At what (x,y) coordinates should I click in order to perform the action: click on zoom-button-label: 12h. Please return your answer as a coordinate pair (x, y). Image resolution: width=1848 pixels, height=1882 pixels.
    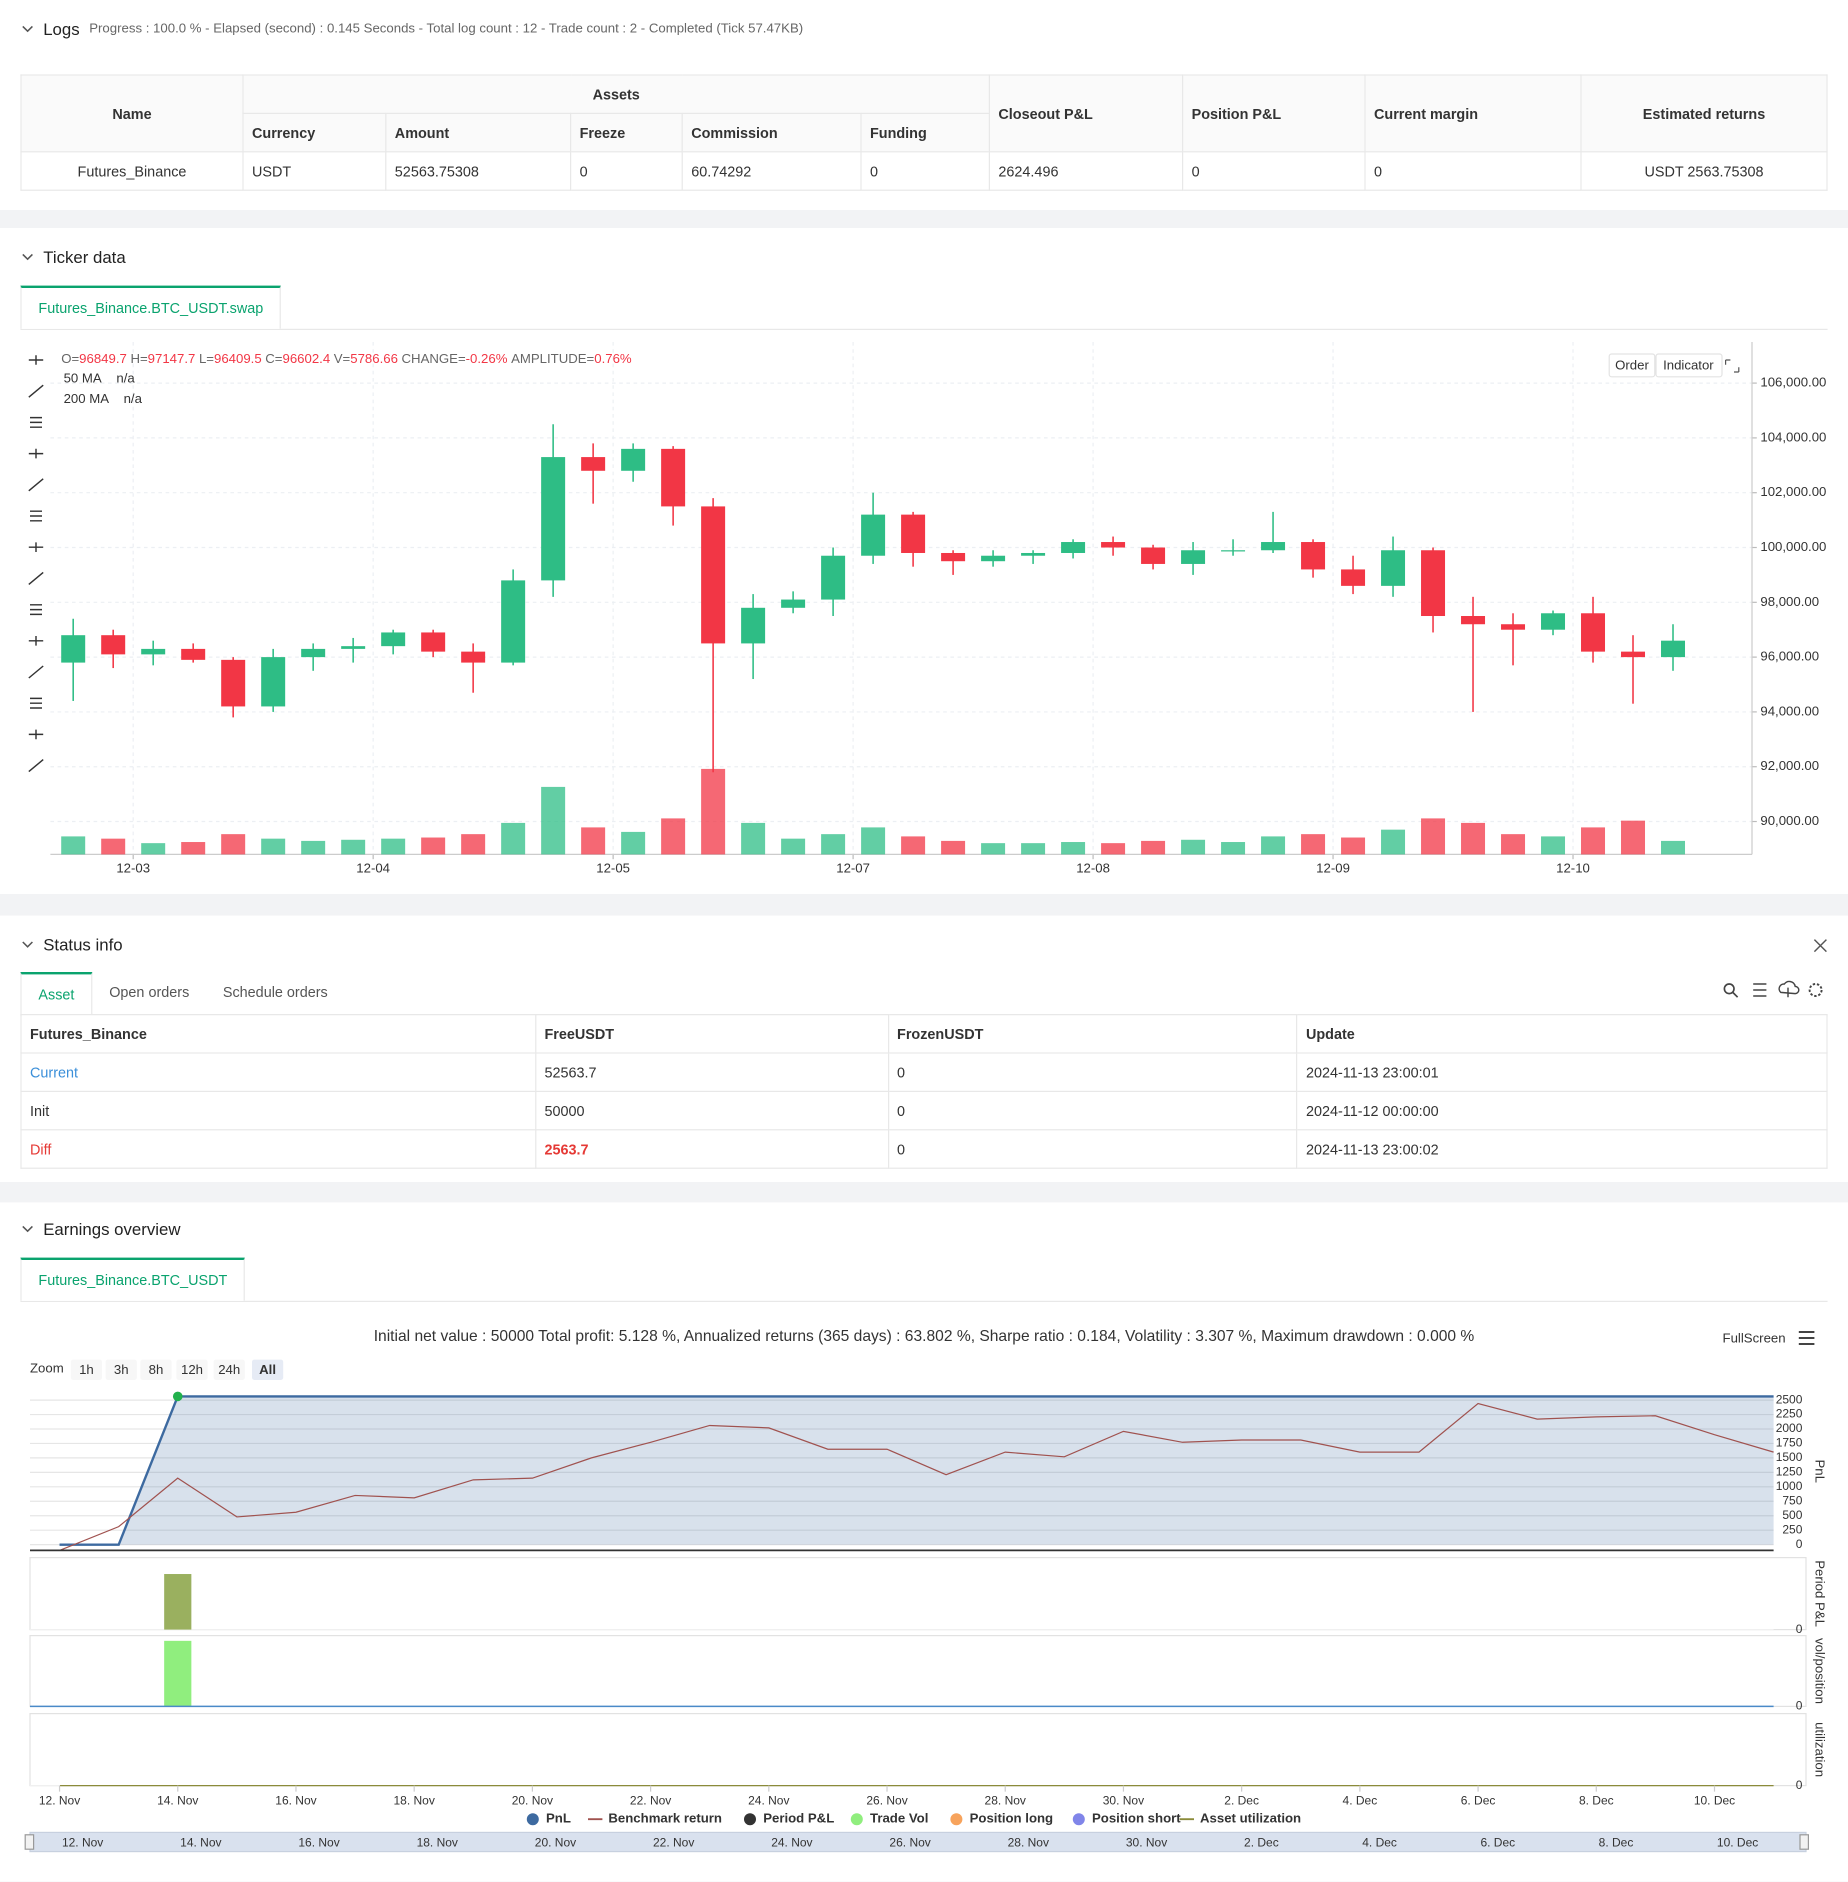
    Looking at the image, I should click on (192, 1369).